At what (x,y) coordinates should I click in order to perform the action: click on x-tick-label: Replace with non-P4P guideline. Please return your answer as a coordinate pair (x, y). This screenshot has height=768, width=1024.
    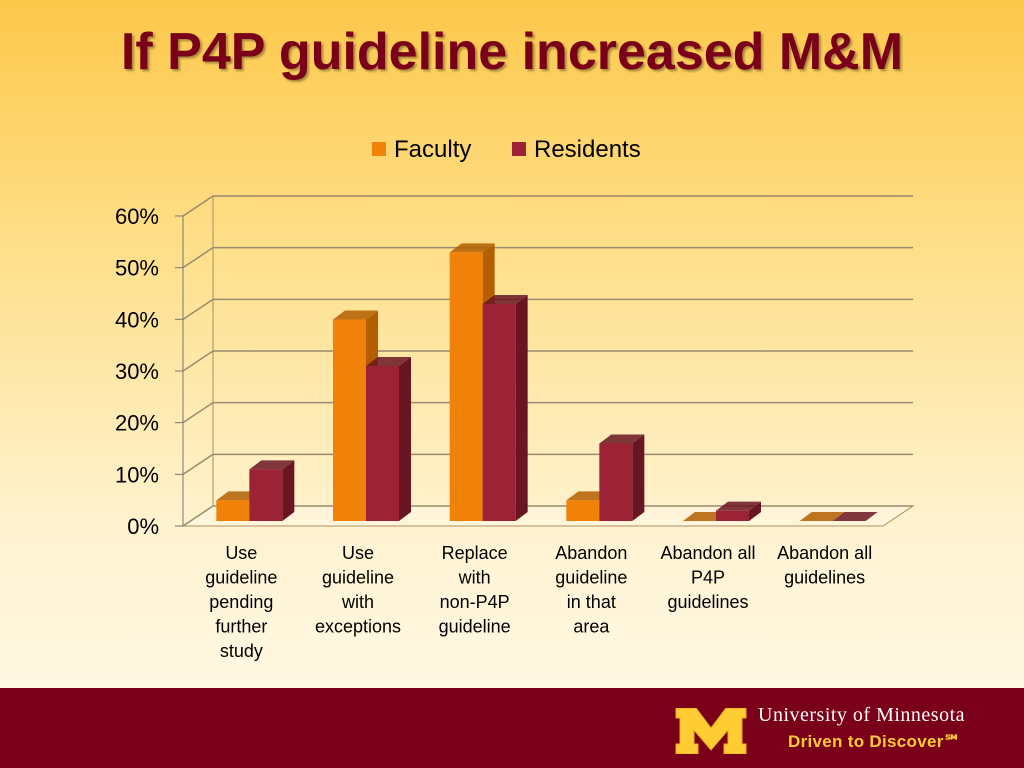
    Looking at the image, I should click on (475, 590).